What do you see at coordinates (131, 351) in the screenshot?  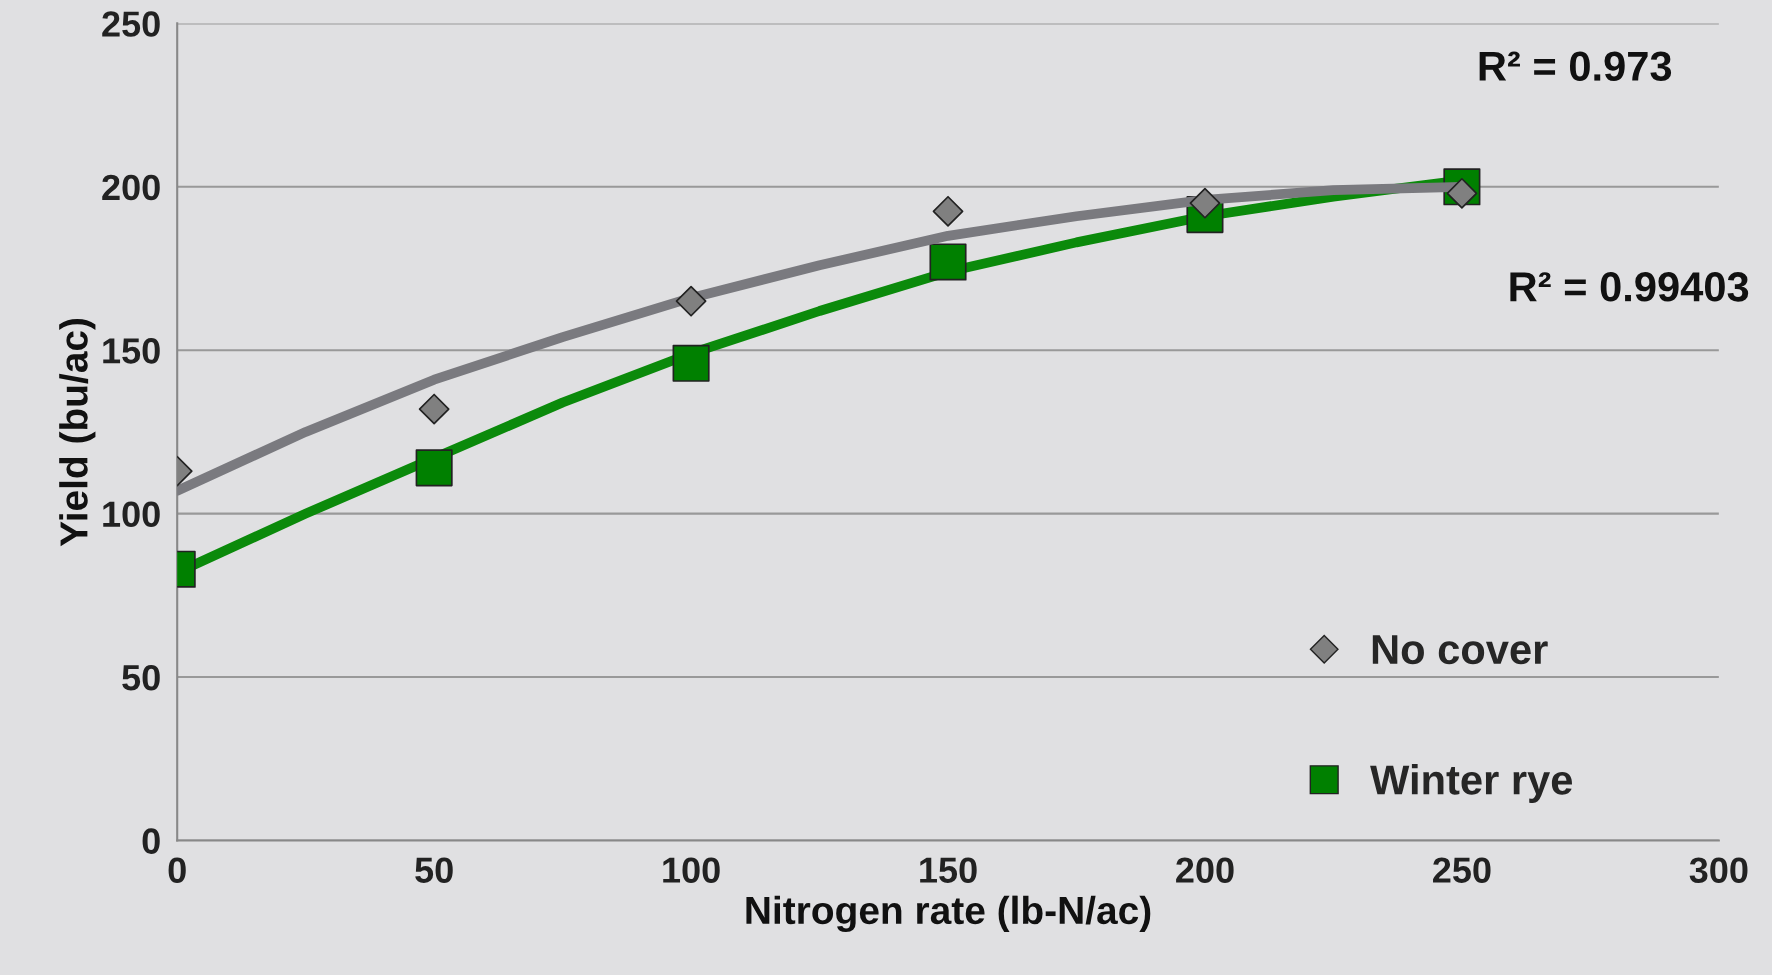 I see `y-tick-label: 150` at bounding box center [131, 351].